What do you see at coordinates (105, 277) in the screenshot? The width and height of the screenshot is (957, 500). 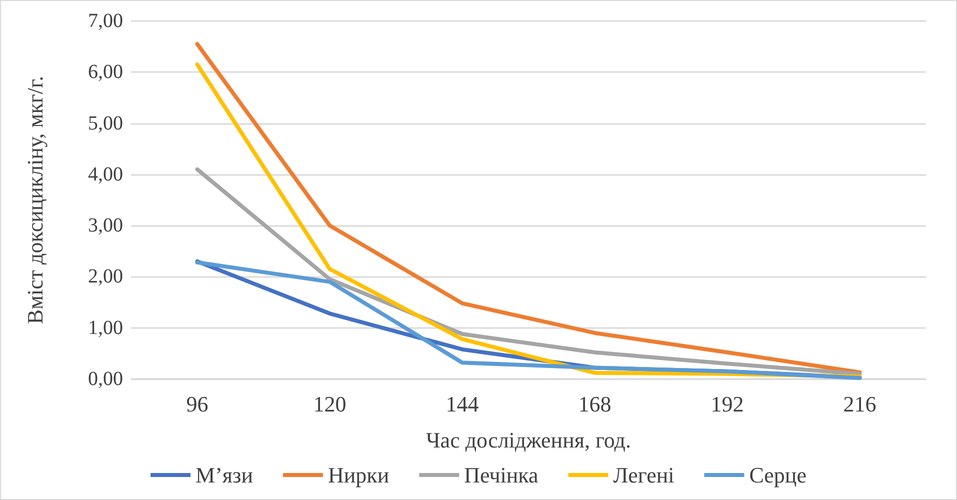 I see `y-tick-label: 2,00` at bounding box center [105, 277].